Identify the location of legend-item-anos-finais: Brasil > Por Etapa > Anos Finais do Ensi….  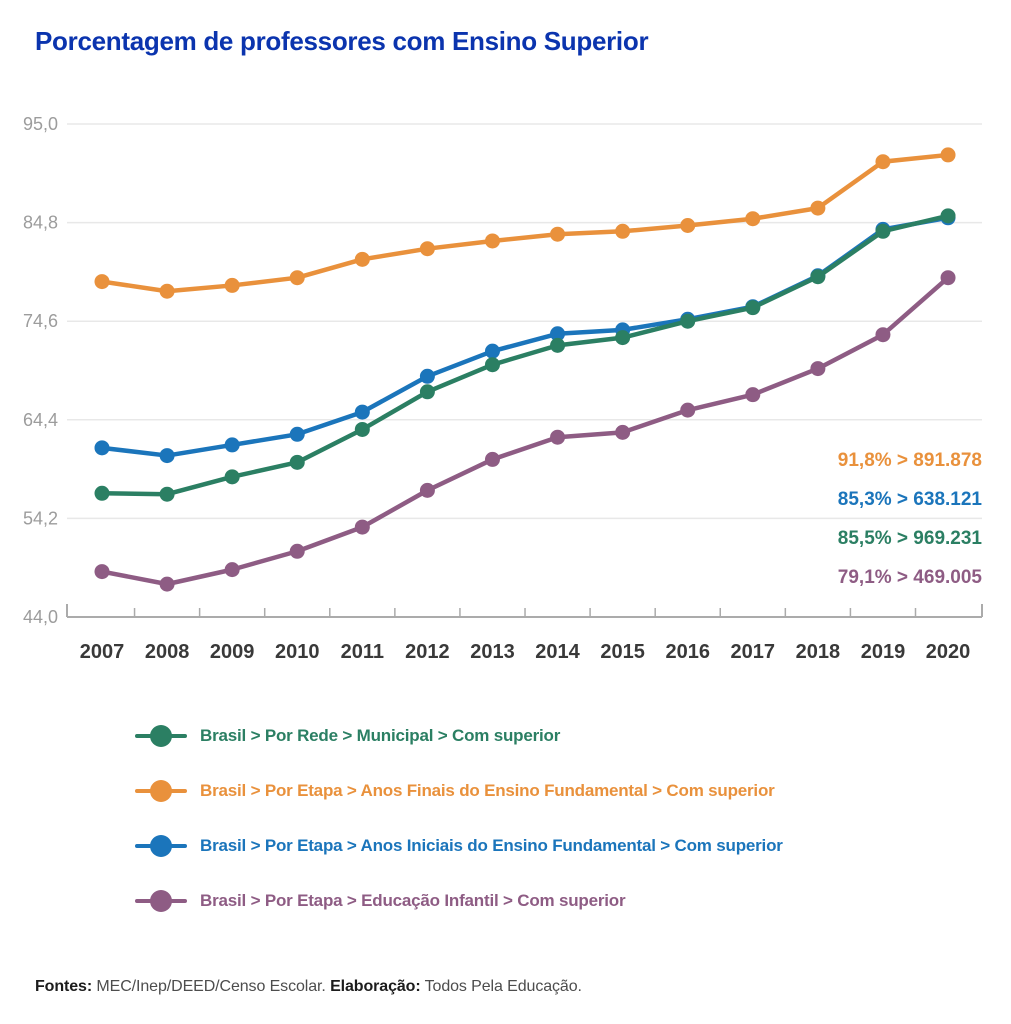
(459, 790).